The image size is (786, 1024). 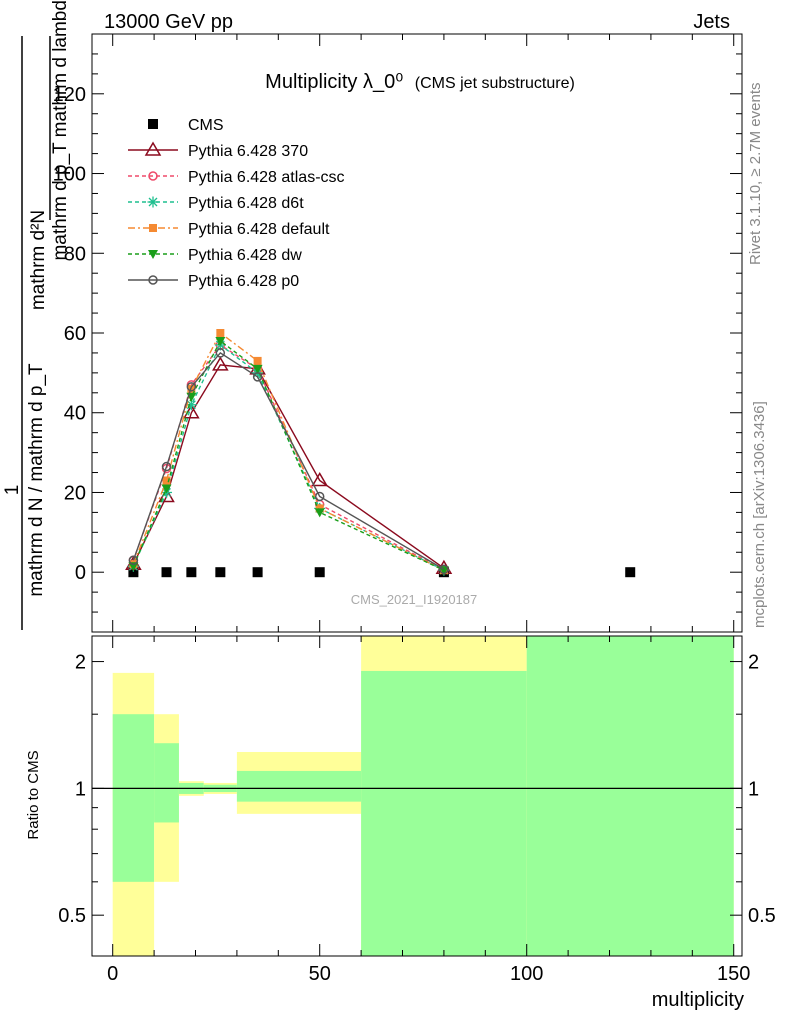 What do you see at coordinates (206, 125) in the screenshot?
I see `legend-label: CMS` at bounding box center [206, 125].